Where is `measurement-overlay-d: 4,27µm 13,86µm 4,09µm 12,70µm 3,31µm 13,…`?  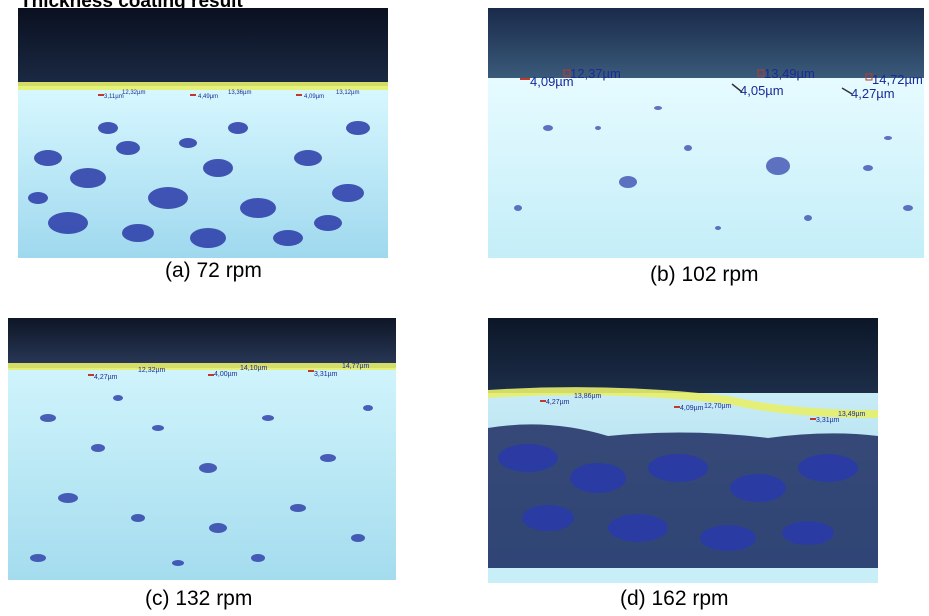 measurement-overlay-d: 4,27µm 13,86µm 4,09µm 12,70µm 3,31µm 13,… is located at coordinates (703, 408).